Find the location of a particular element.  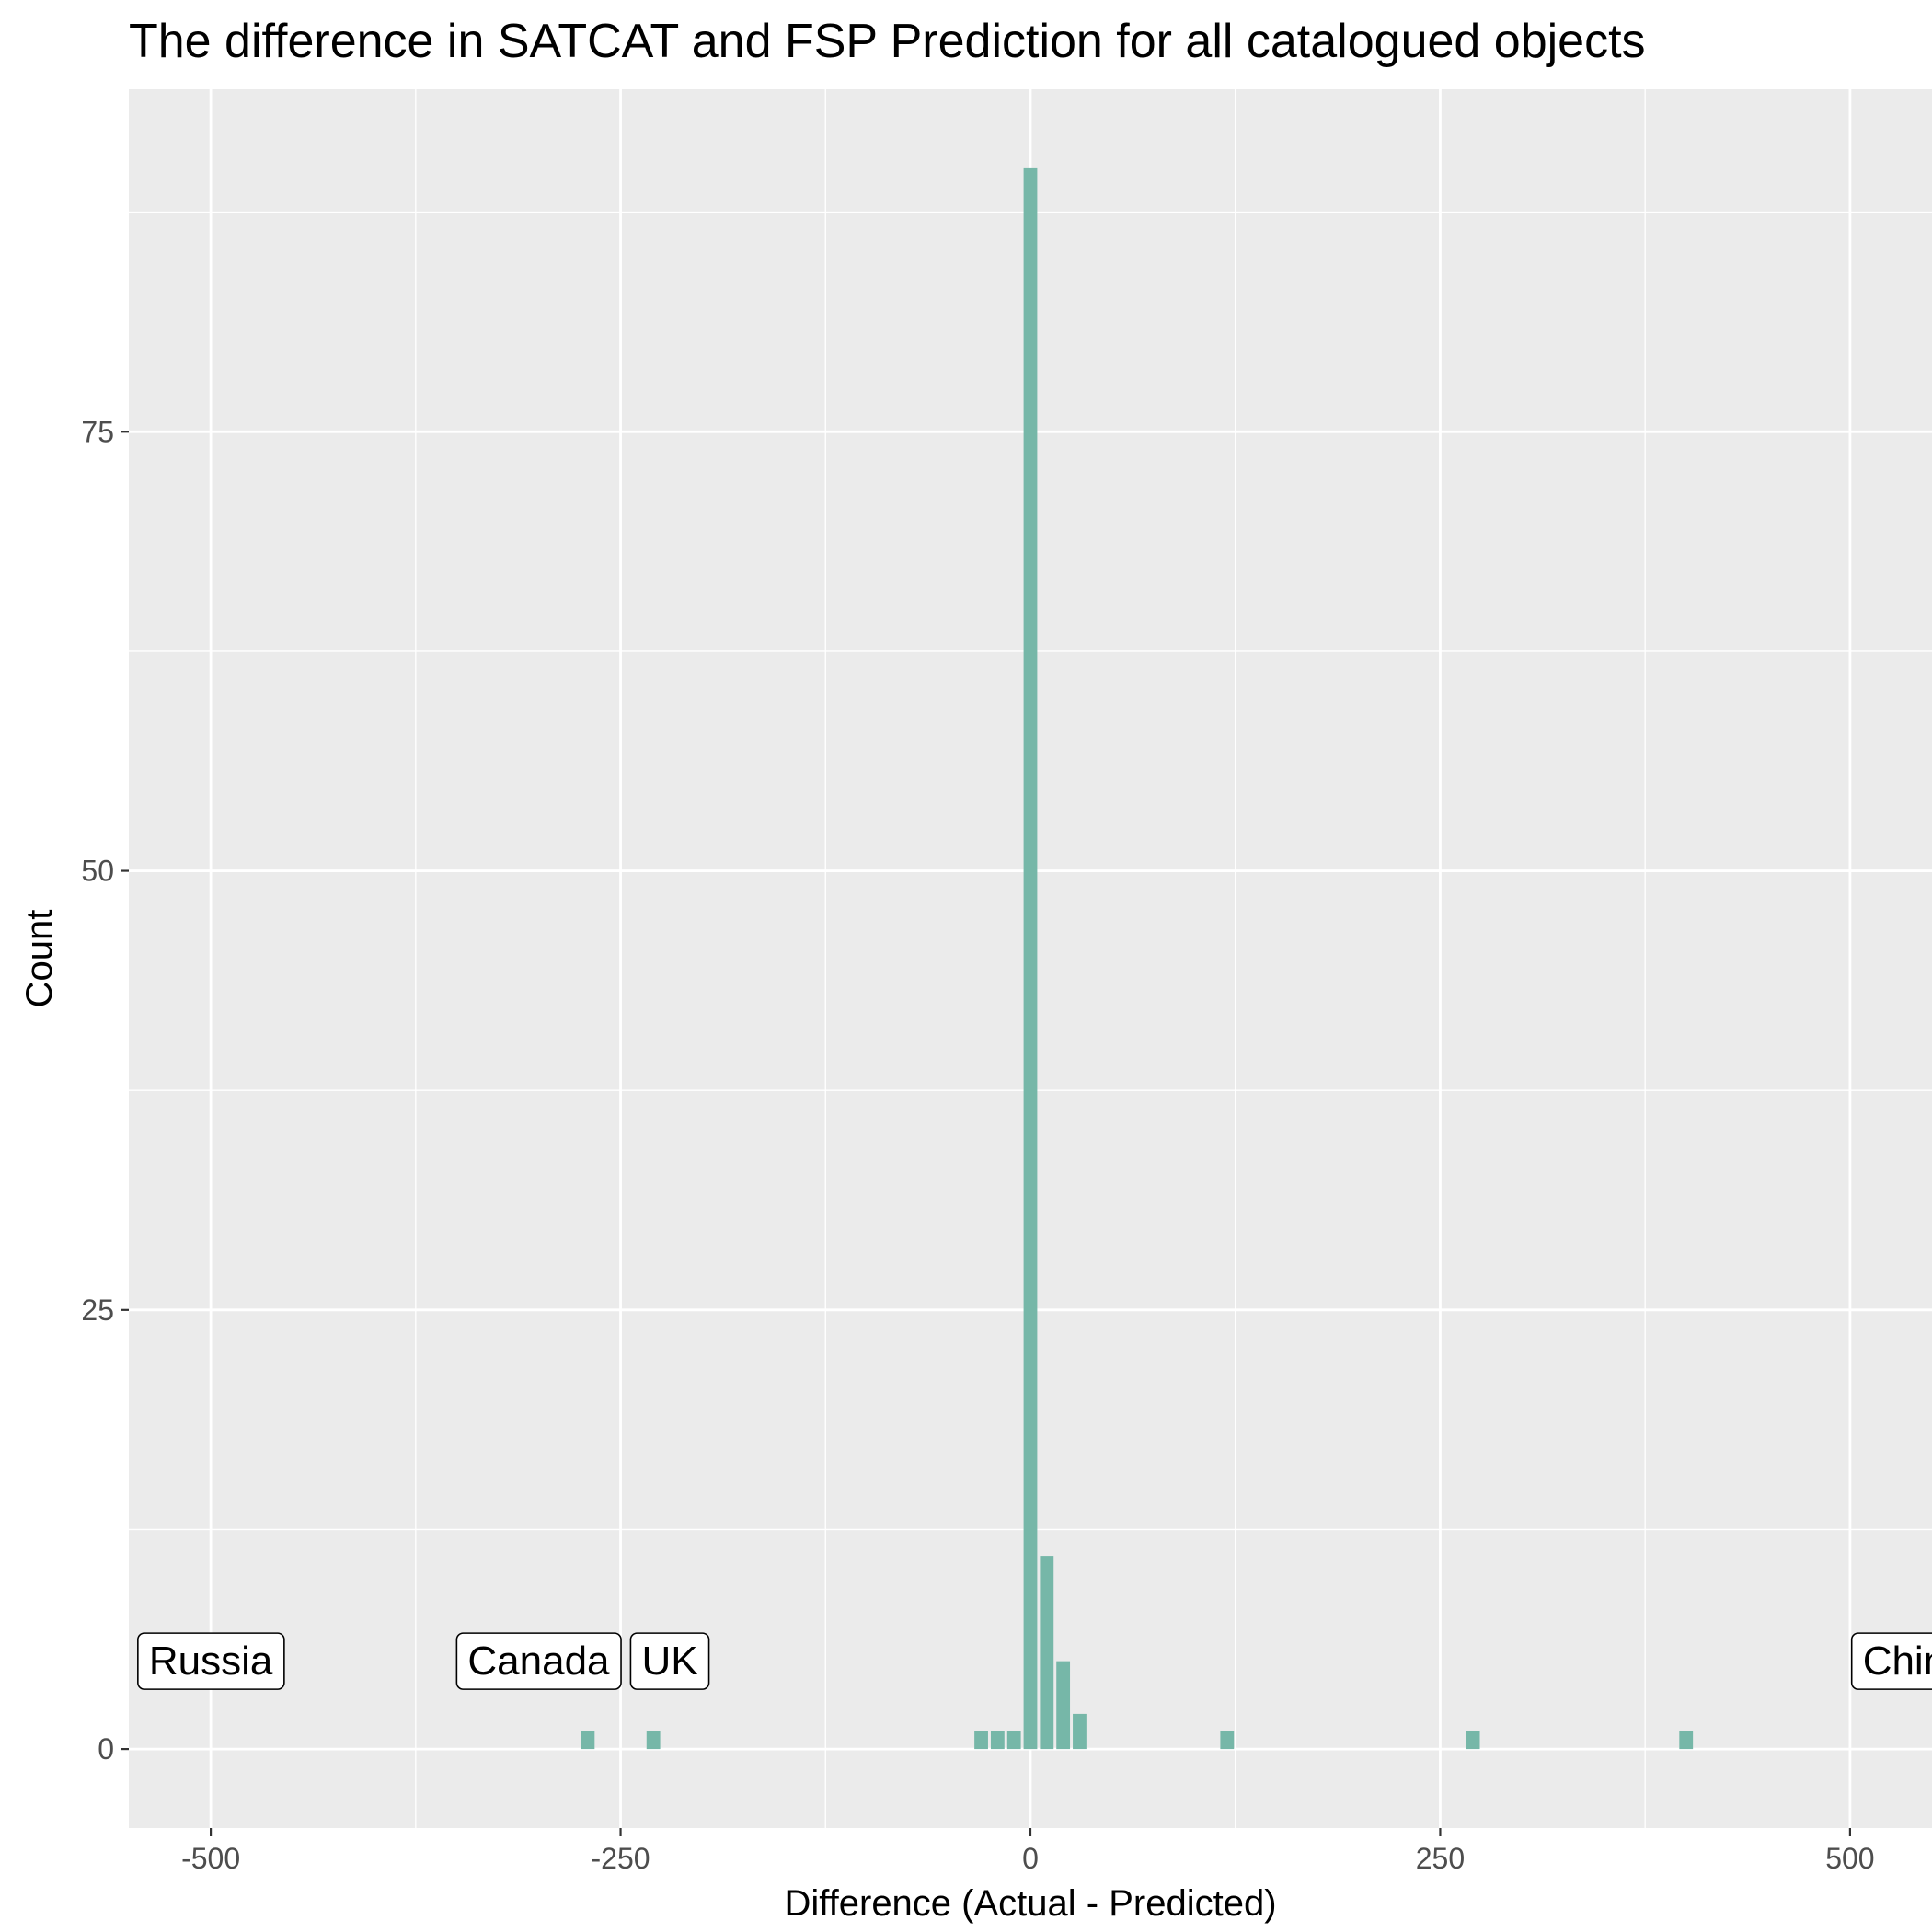

annotation-text: Canada is located at coordinates (538, 1661).